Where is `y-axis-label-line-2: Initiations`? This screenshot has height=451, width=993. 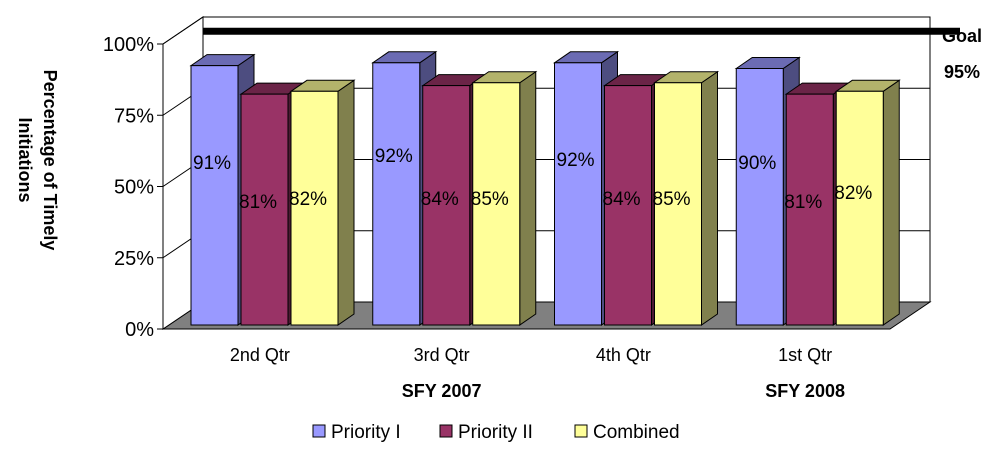
y-axis-label-line-2: Initiations is located at coordinates (25, 160).